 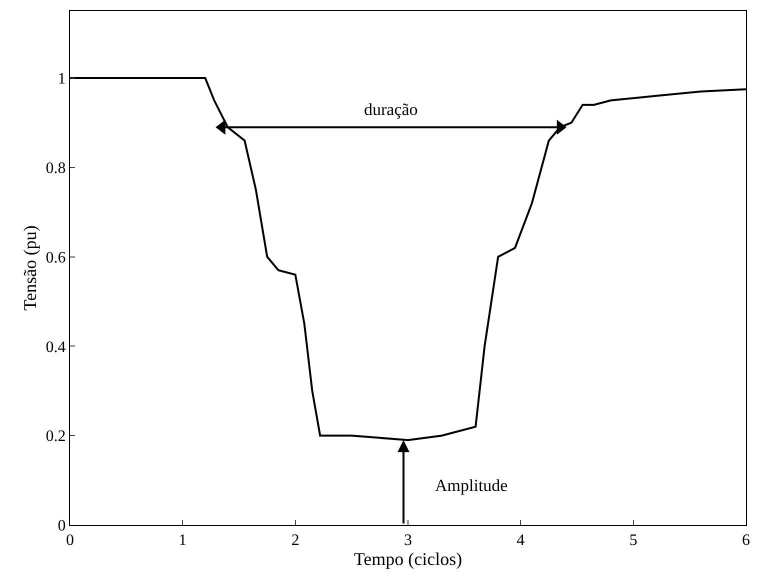 I want to click on x-axis-title: Tempo (ciclos), so click(x=408, y=559).